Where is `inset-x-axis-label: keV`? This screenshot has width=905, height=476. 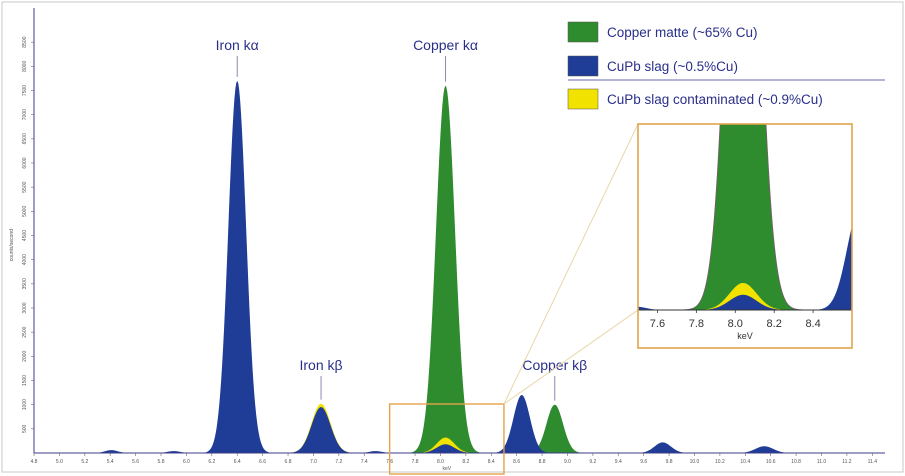
inset-x-axis-label: keV is located at coordinates (745, 336).